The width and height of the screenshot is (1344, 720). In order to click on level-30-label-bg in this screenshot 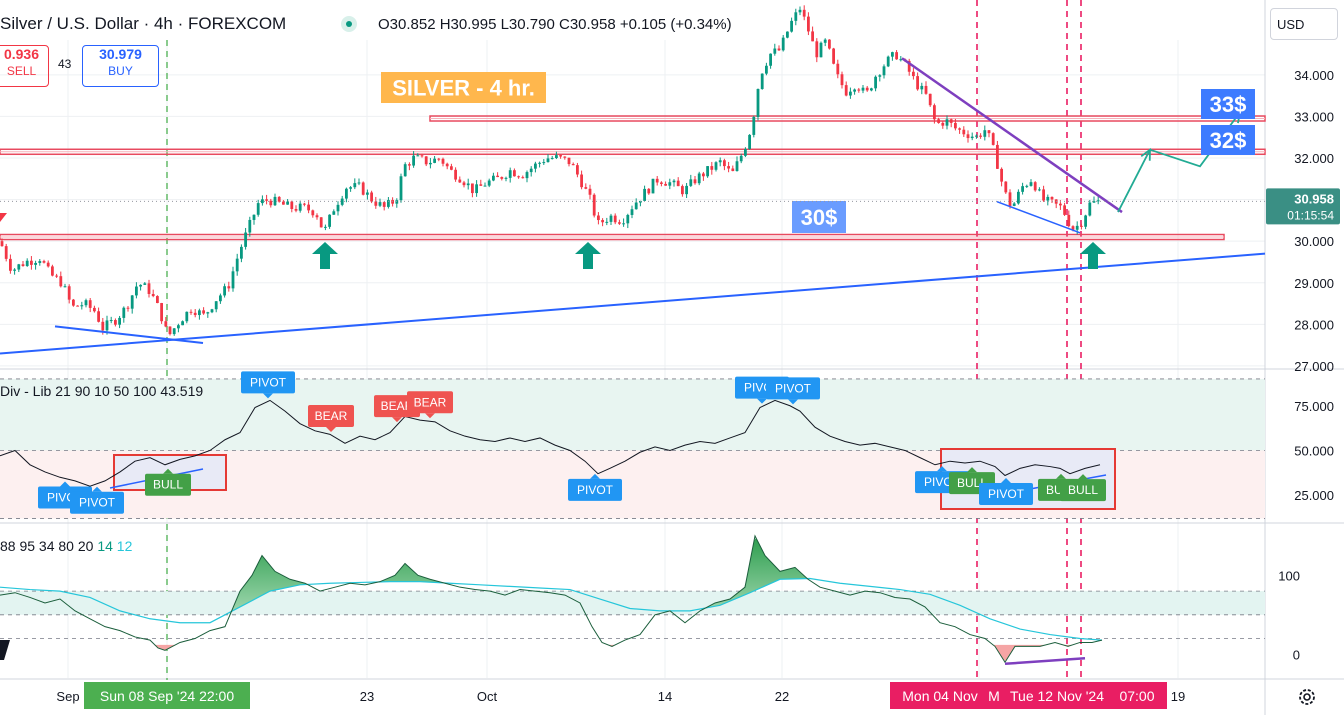, I will do `click(819, 217)`.